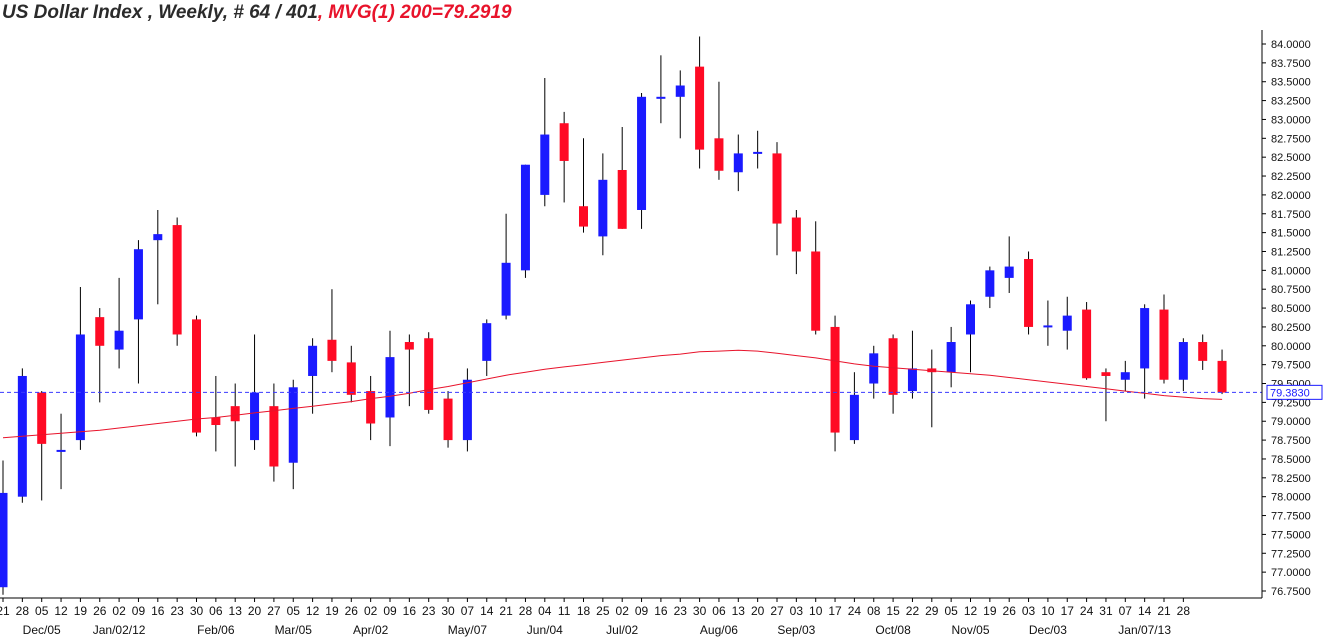  Describe the element at coordinates (1048, 630) in the screenshot. I see `x-month-label: Dec/03` at that location.